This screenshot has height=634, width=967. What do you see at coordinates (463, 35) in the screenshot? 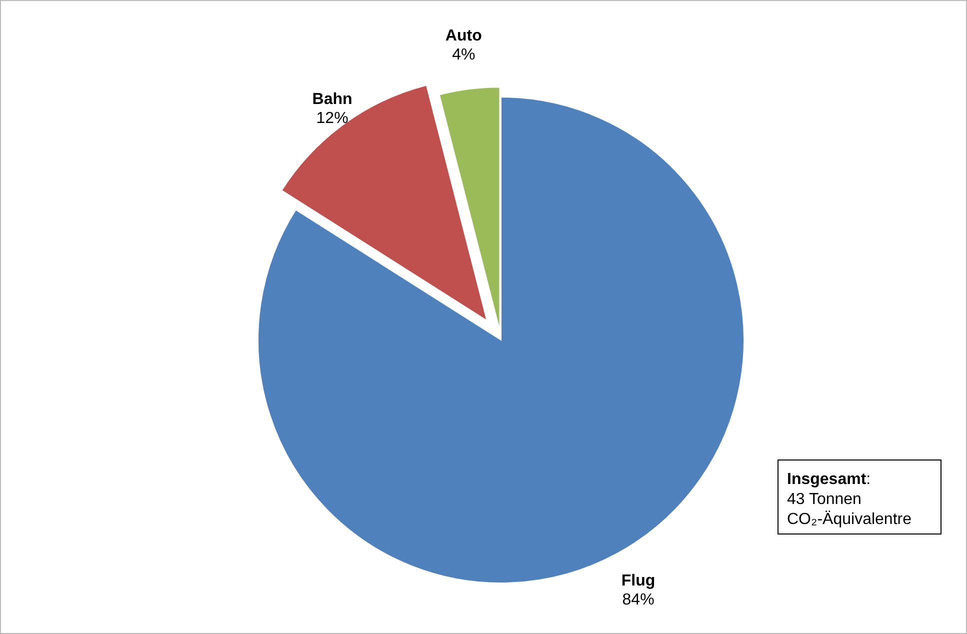
I see `slice-label: Auto` at bounding box center [463, 35].